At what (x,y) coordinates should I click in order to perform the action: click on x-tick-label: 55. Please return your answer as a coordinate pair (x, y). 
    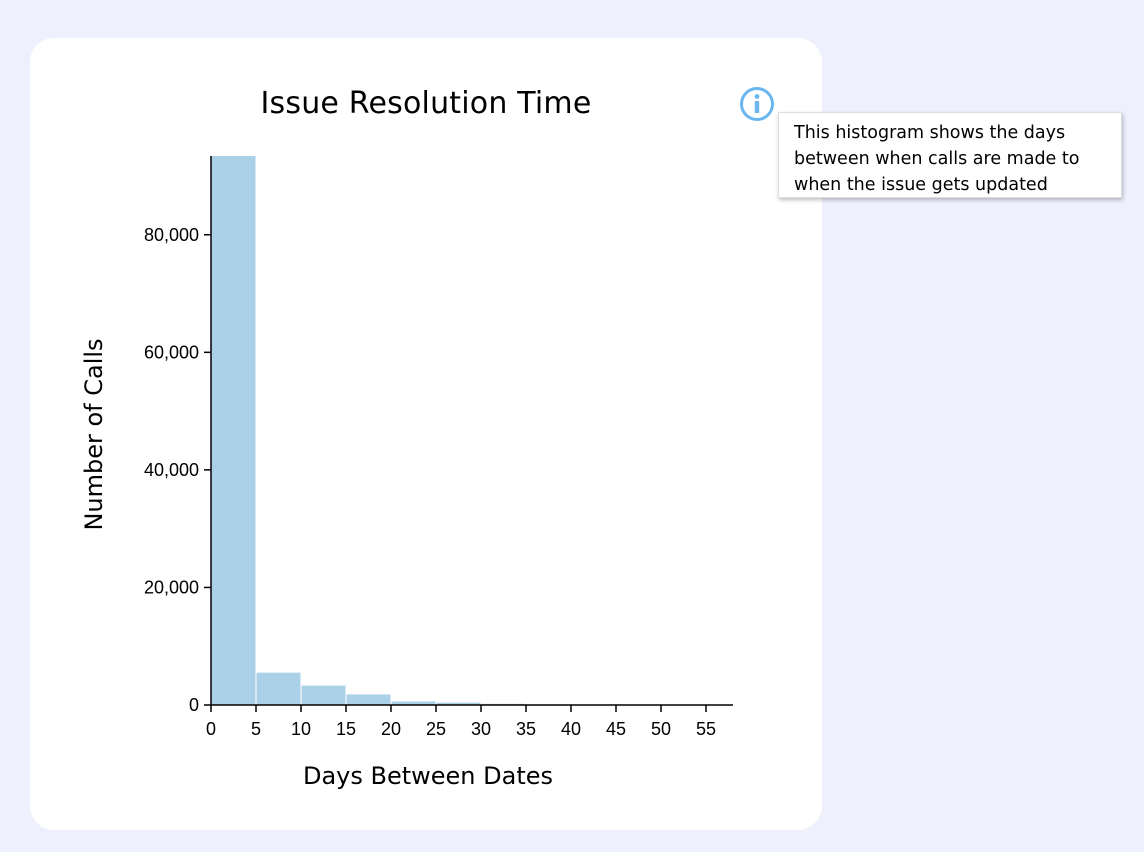
    Looking at the image, I should click on (706, 729).